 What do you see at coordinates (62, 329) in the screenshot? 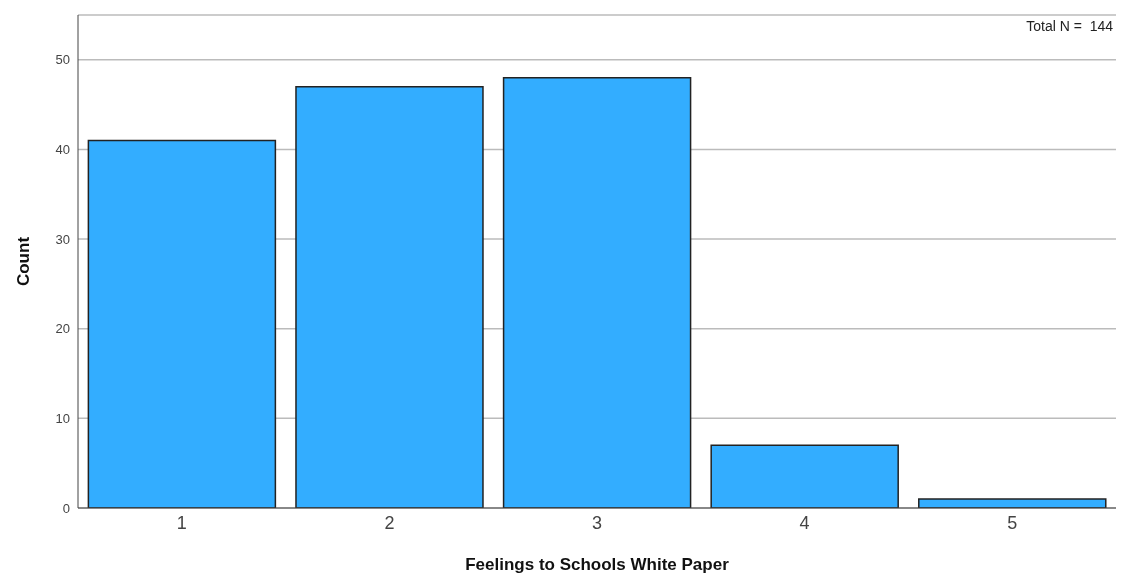
I see `y-tick-label: 20` at bounding box center [62, 329].